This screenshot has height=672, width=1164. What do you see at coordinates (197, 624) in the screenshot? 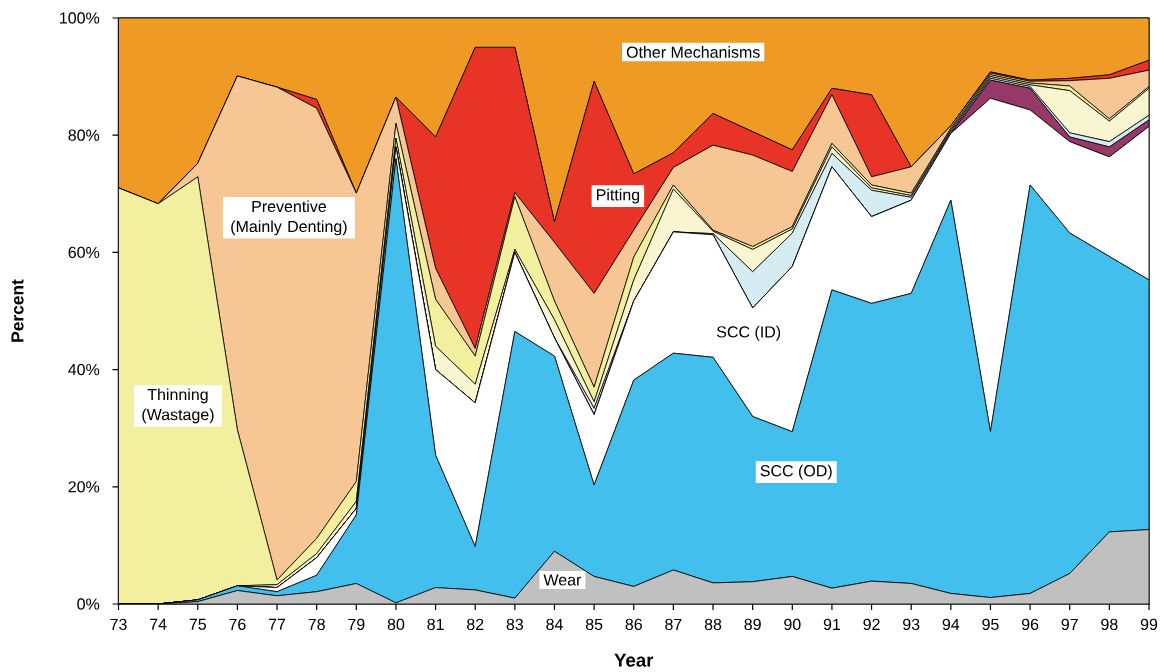
I see `x-tick-label: 75` at bounding box center [197, 624].